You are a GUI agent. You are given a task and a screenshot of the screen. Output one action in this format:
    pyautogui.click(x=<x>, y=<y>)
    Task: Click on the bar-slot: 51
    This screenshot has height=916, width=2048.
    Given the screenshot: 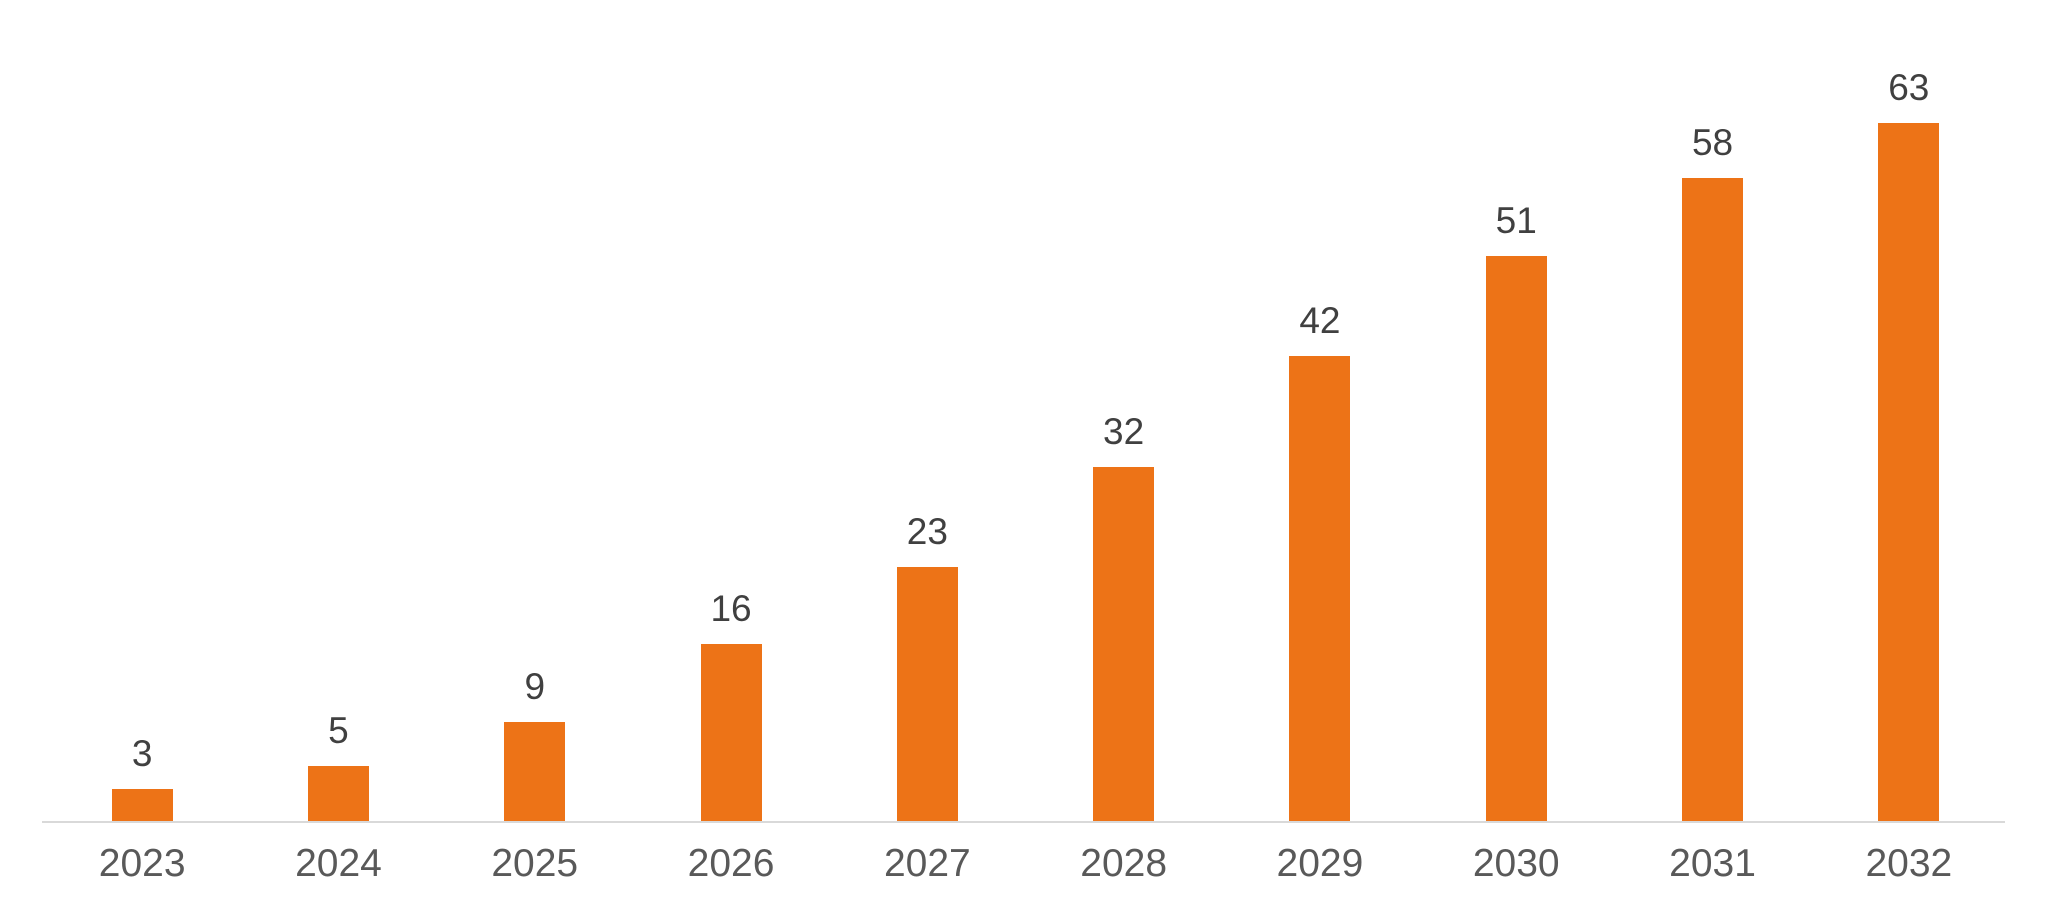 What is the action you would take?
    pyautogui.click(x=1516, y=511)
    